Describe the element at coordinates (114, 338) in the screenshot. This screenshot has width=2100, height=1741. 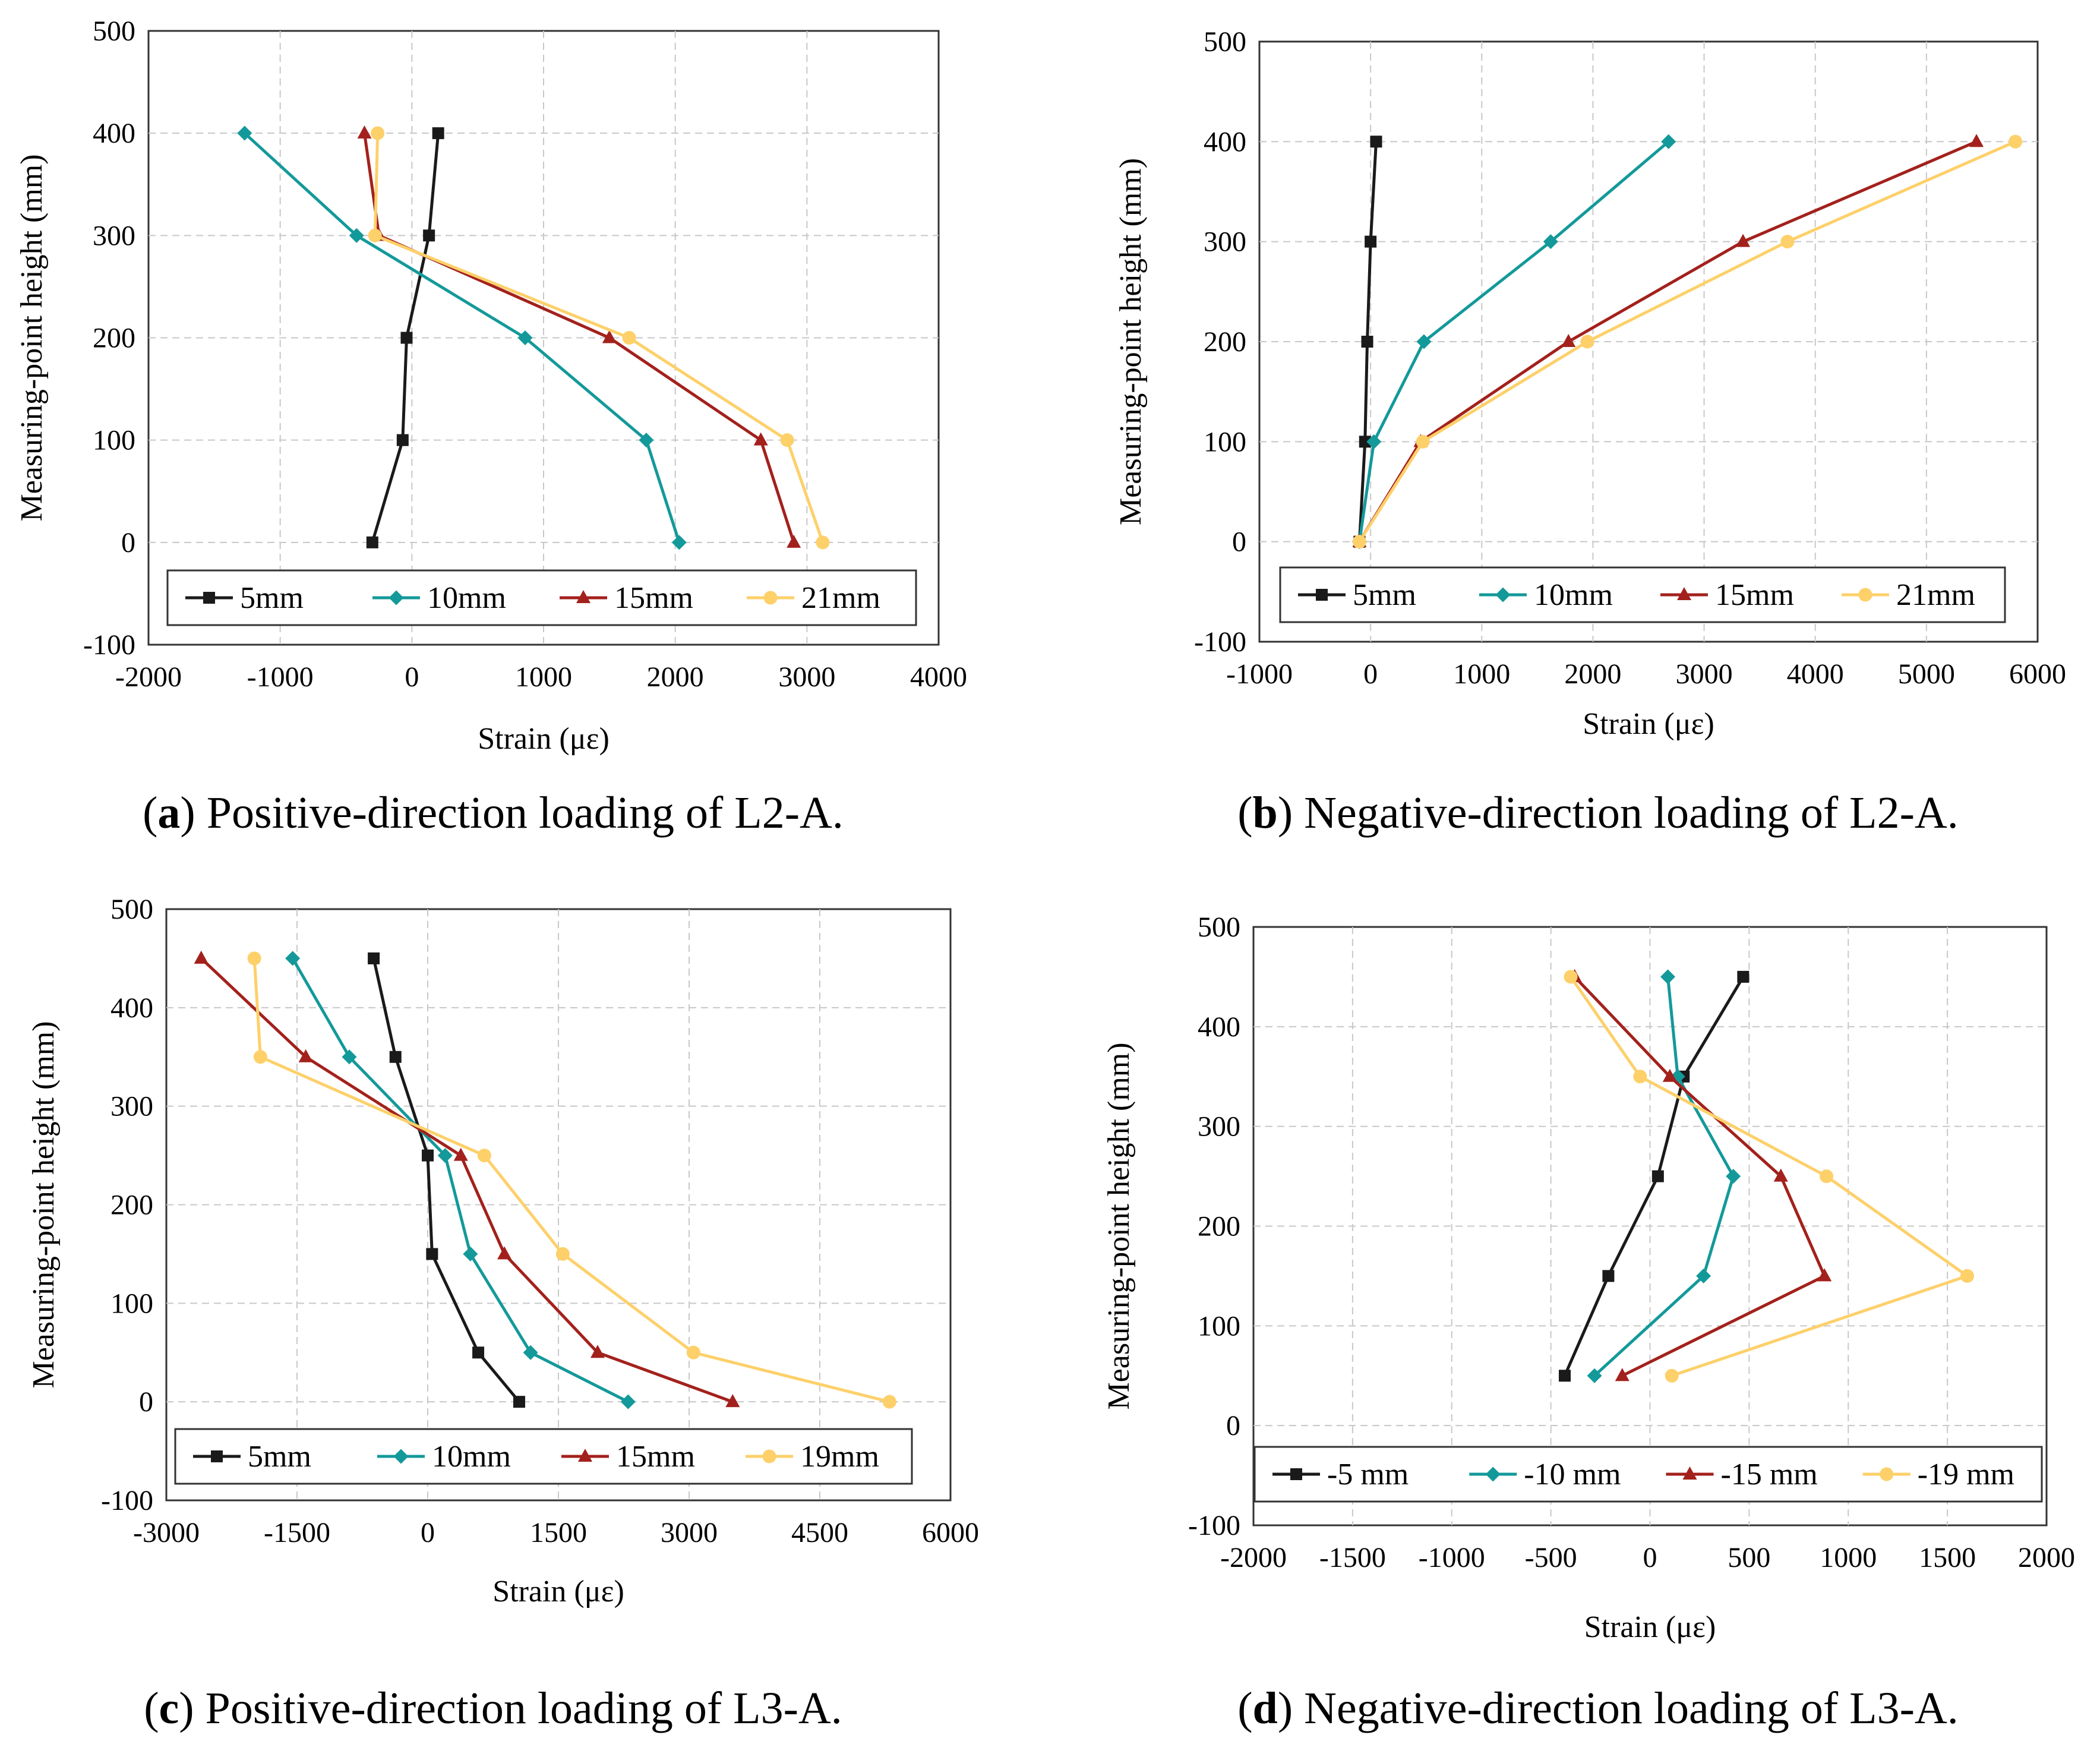
I see `chart-a-ytick-3: 200` at that location.